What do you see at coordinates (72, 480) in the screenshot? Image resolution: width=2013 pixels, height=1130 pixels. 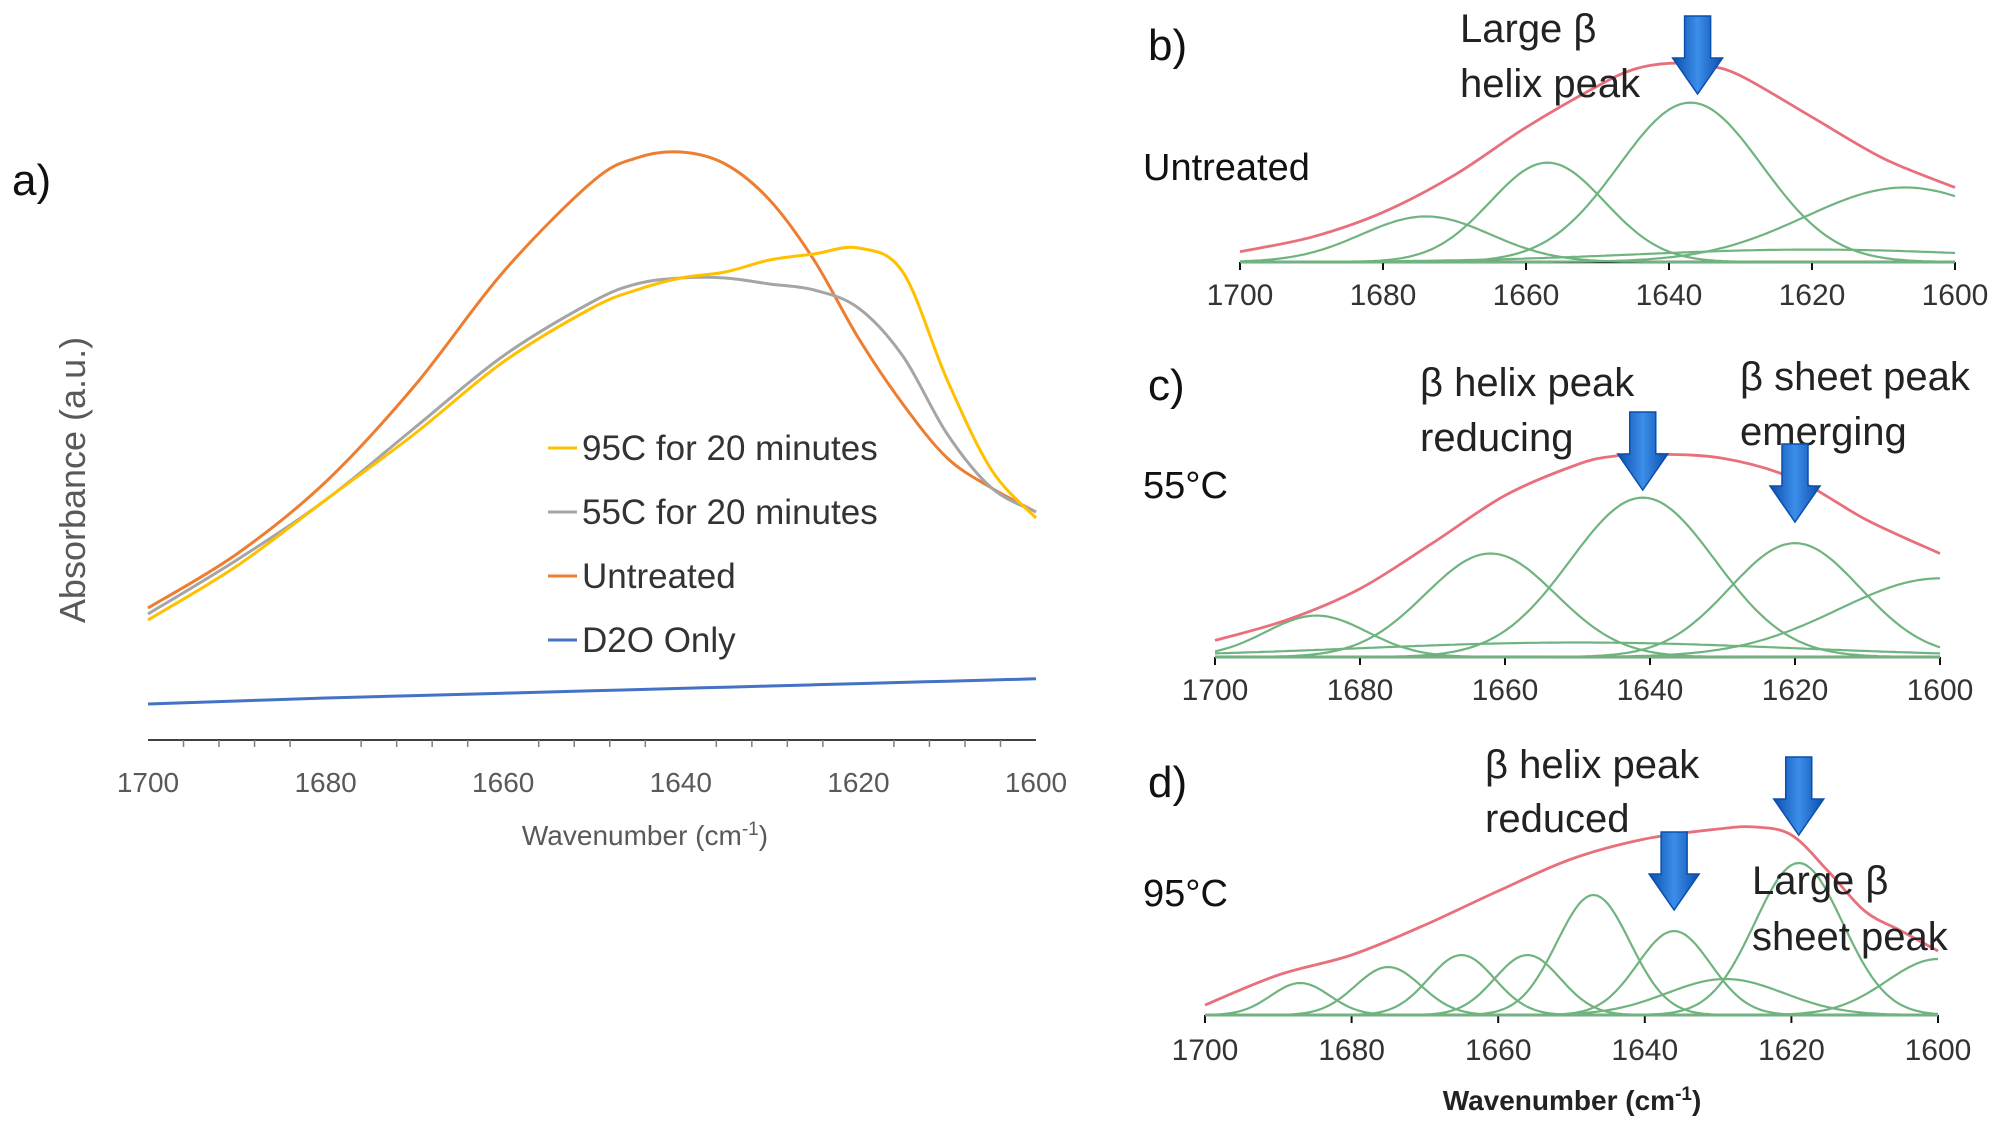 I see `panel-a-y-axis-label: Absorbance (a.u.)` at bounding box center [72, 480].